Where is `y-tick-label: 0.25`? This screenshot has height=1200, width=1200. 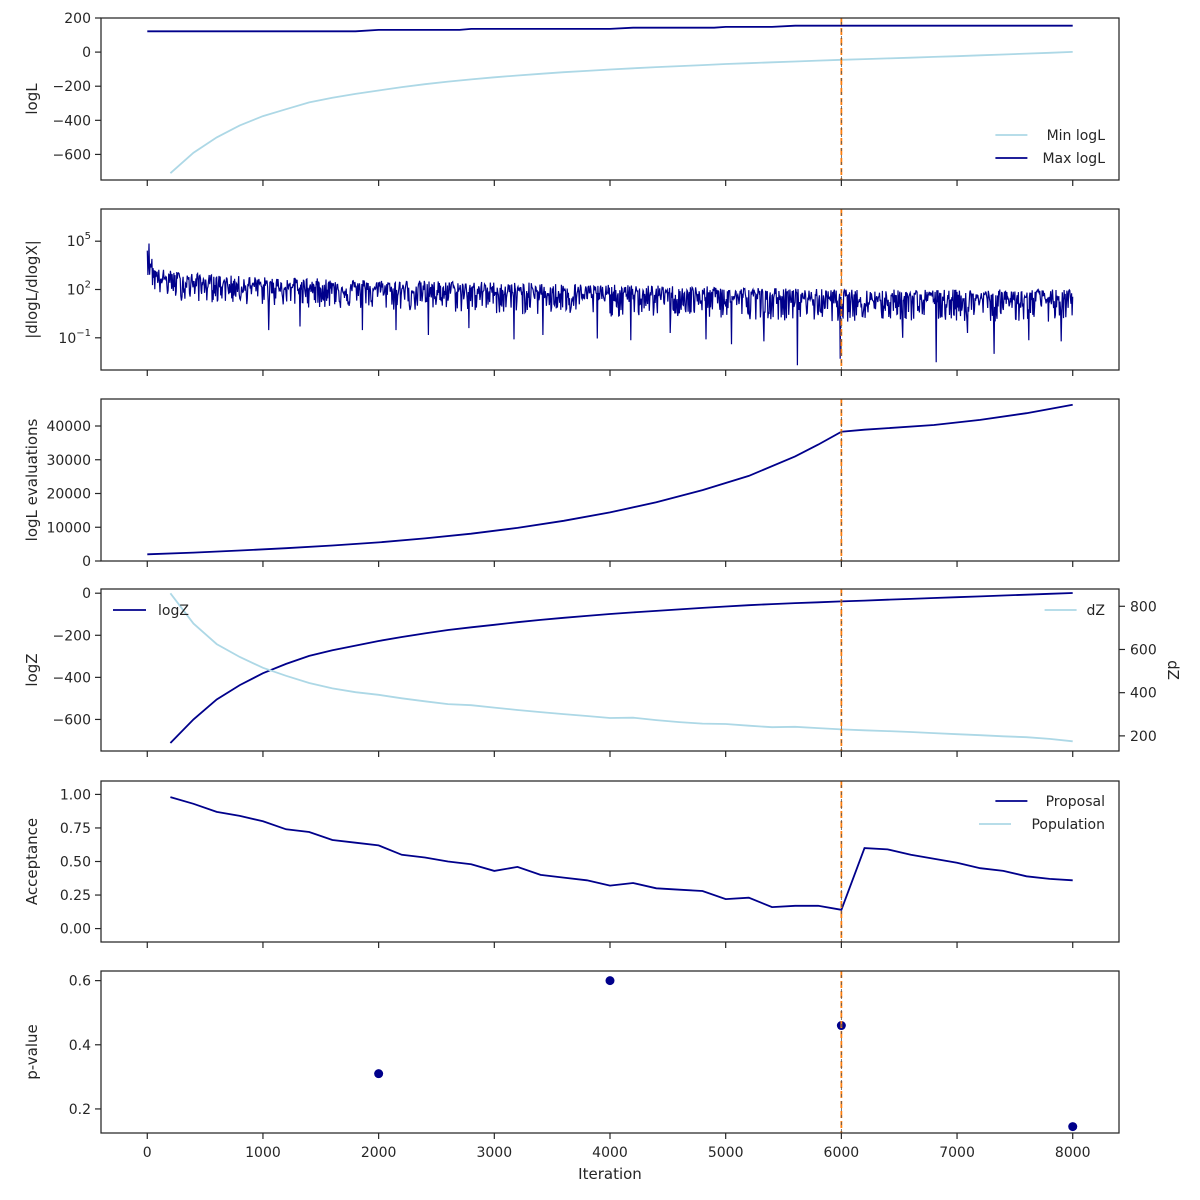
y-tick-label: 0.25 is located at coordinates (75, 896).